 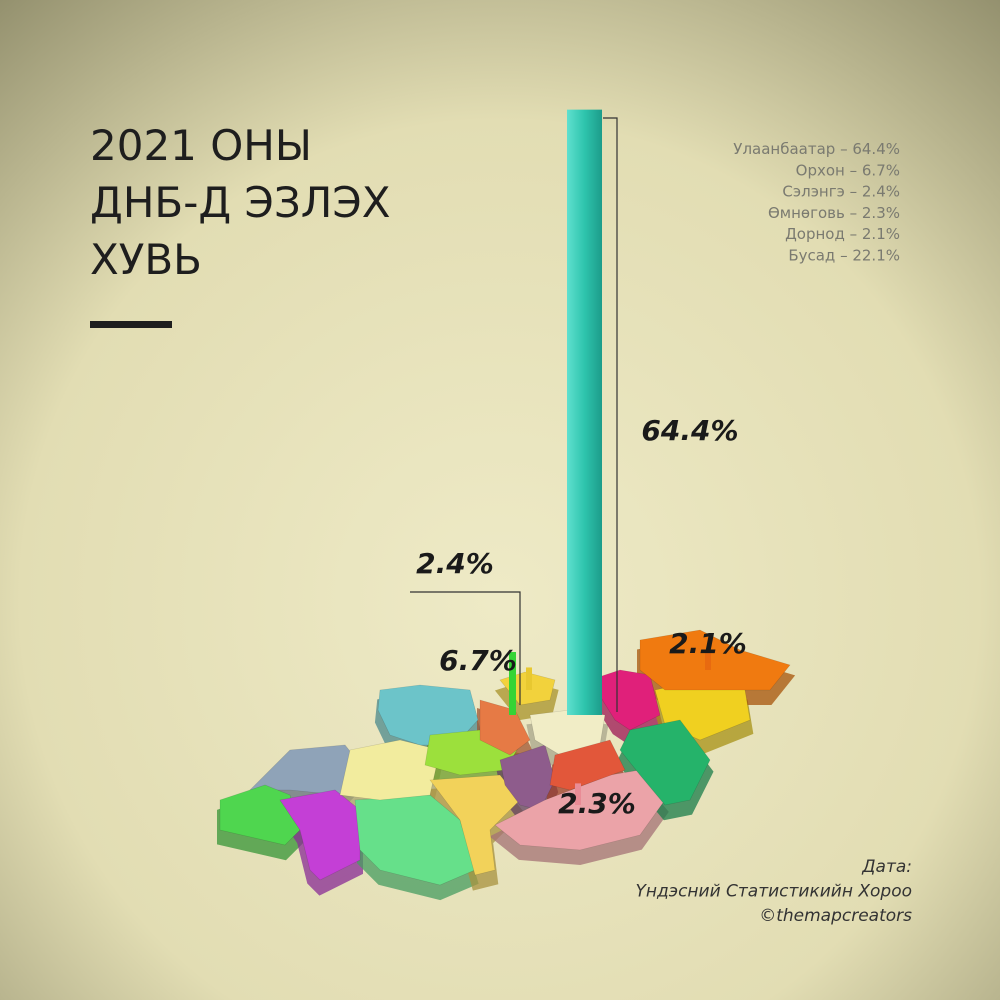 What do you see at coordinates (816, 149) in the screenshot?
I see `legend-item: Улаанбаатар – 64.4%` at bounding box center [816, 149].